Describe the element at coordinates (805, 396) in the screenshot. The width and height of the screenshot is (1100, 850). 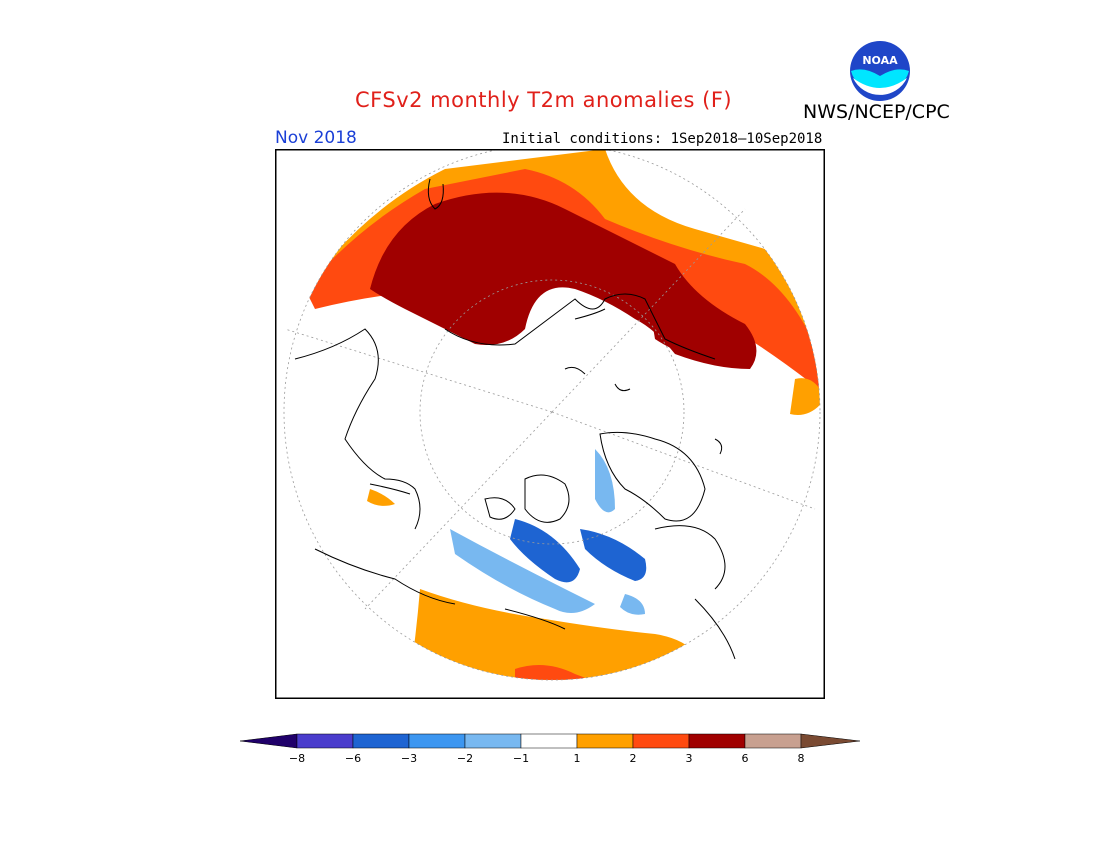
I see `anomaly-region-scandinavia-warm1` at that location.